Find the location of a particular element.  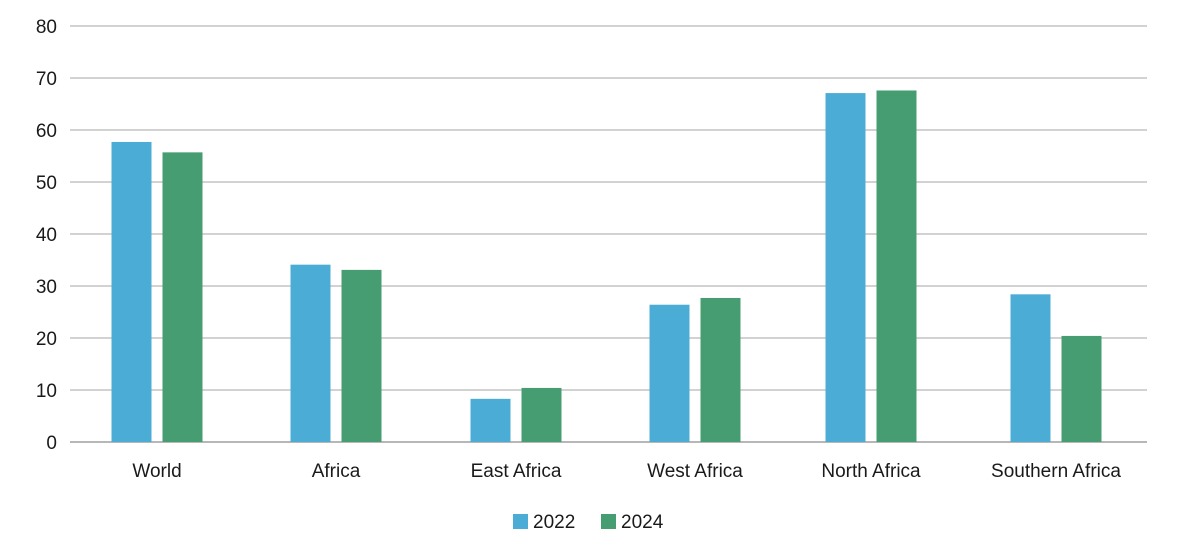

bar-2022-east-africa: East Africa 2022: 8.3 is located at coordinates (490, 420).